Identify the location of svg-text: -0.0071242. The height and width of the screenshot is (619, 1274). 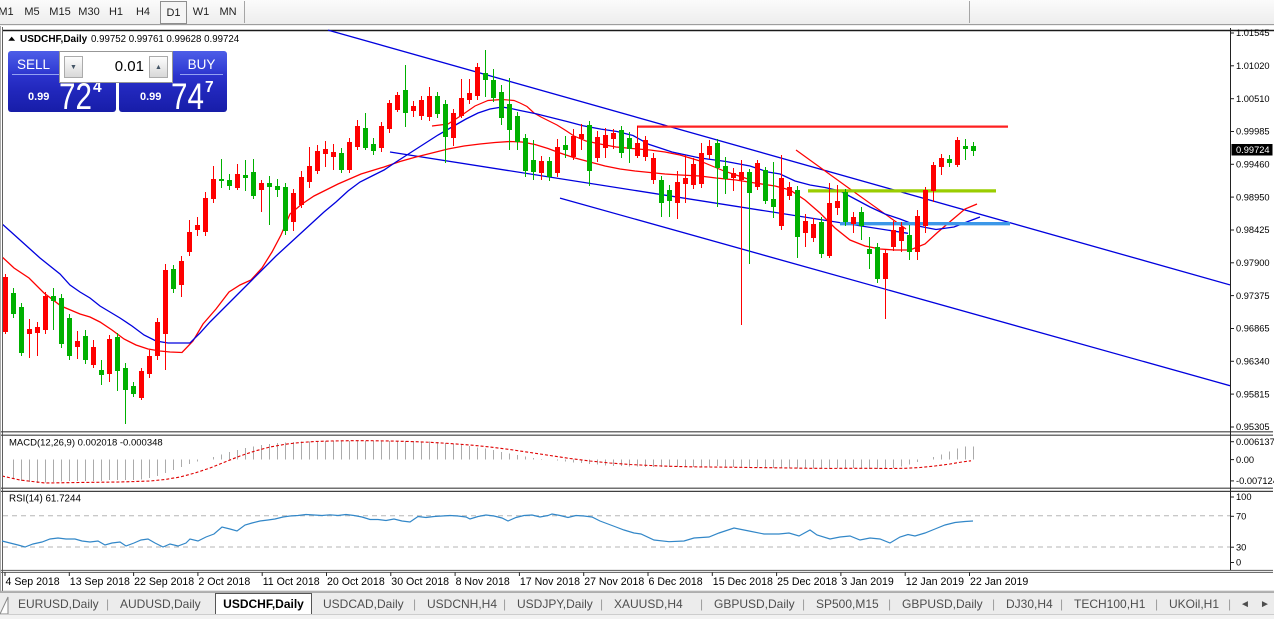
(1255, 481).